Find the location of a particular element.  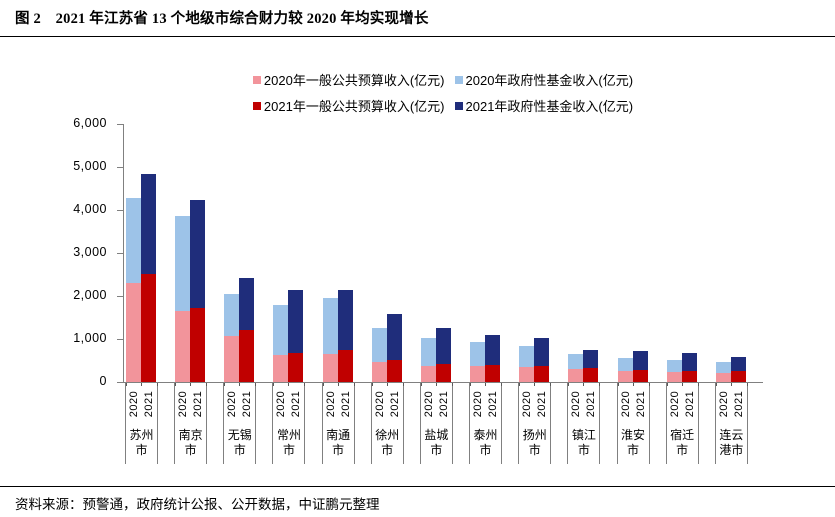

city-name: 南京市 is located at coordinates (190, 442).